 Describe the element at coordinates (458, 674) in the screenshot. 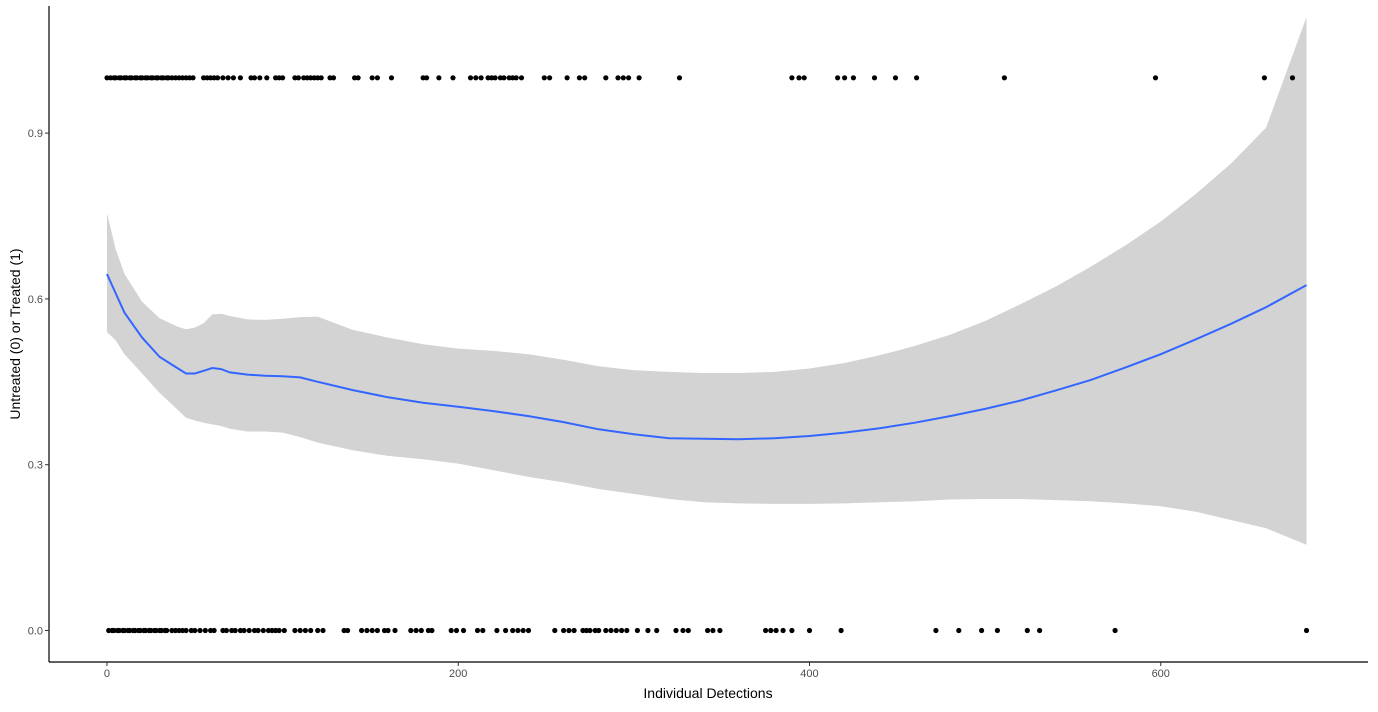

I see `x-tick-label: 200` at that location.